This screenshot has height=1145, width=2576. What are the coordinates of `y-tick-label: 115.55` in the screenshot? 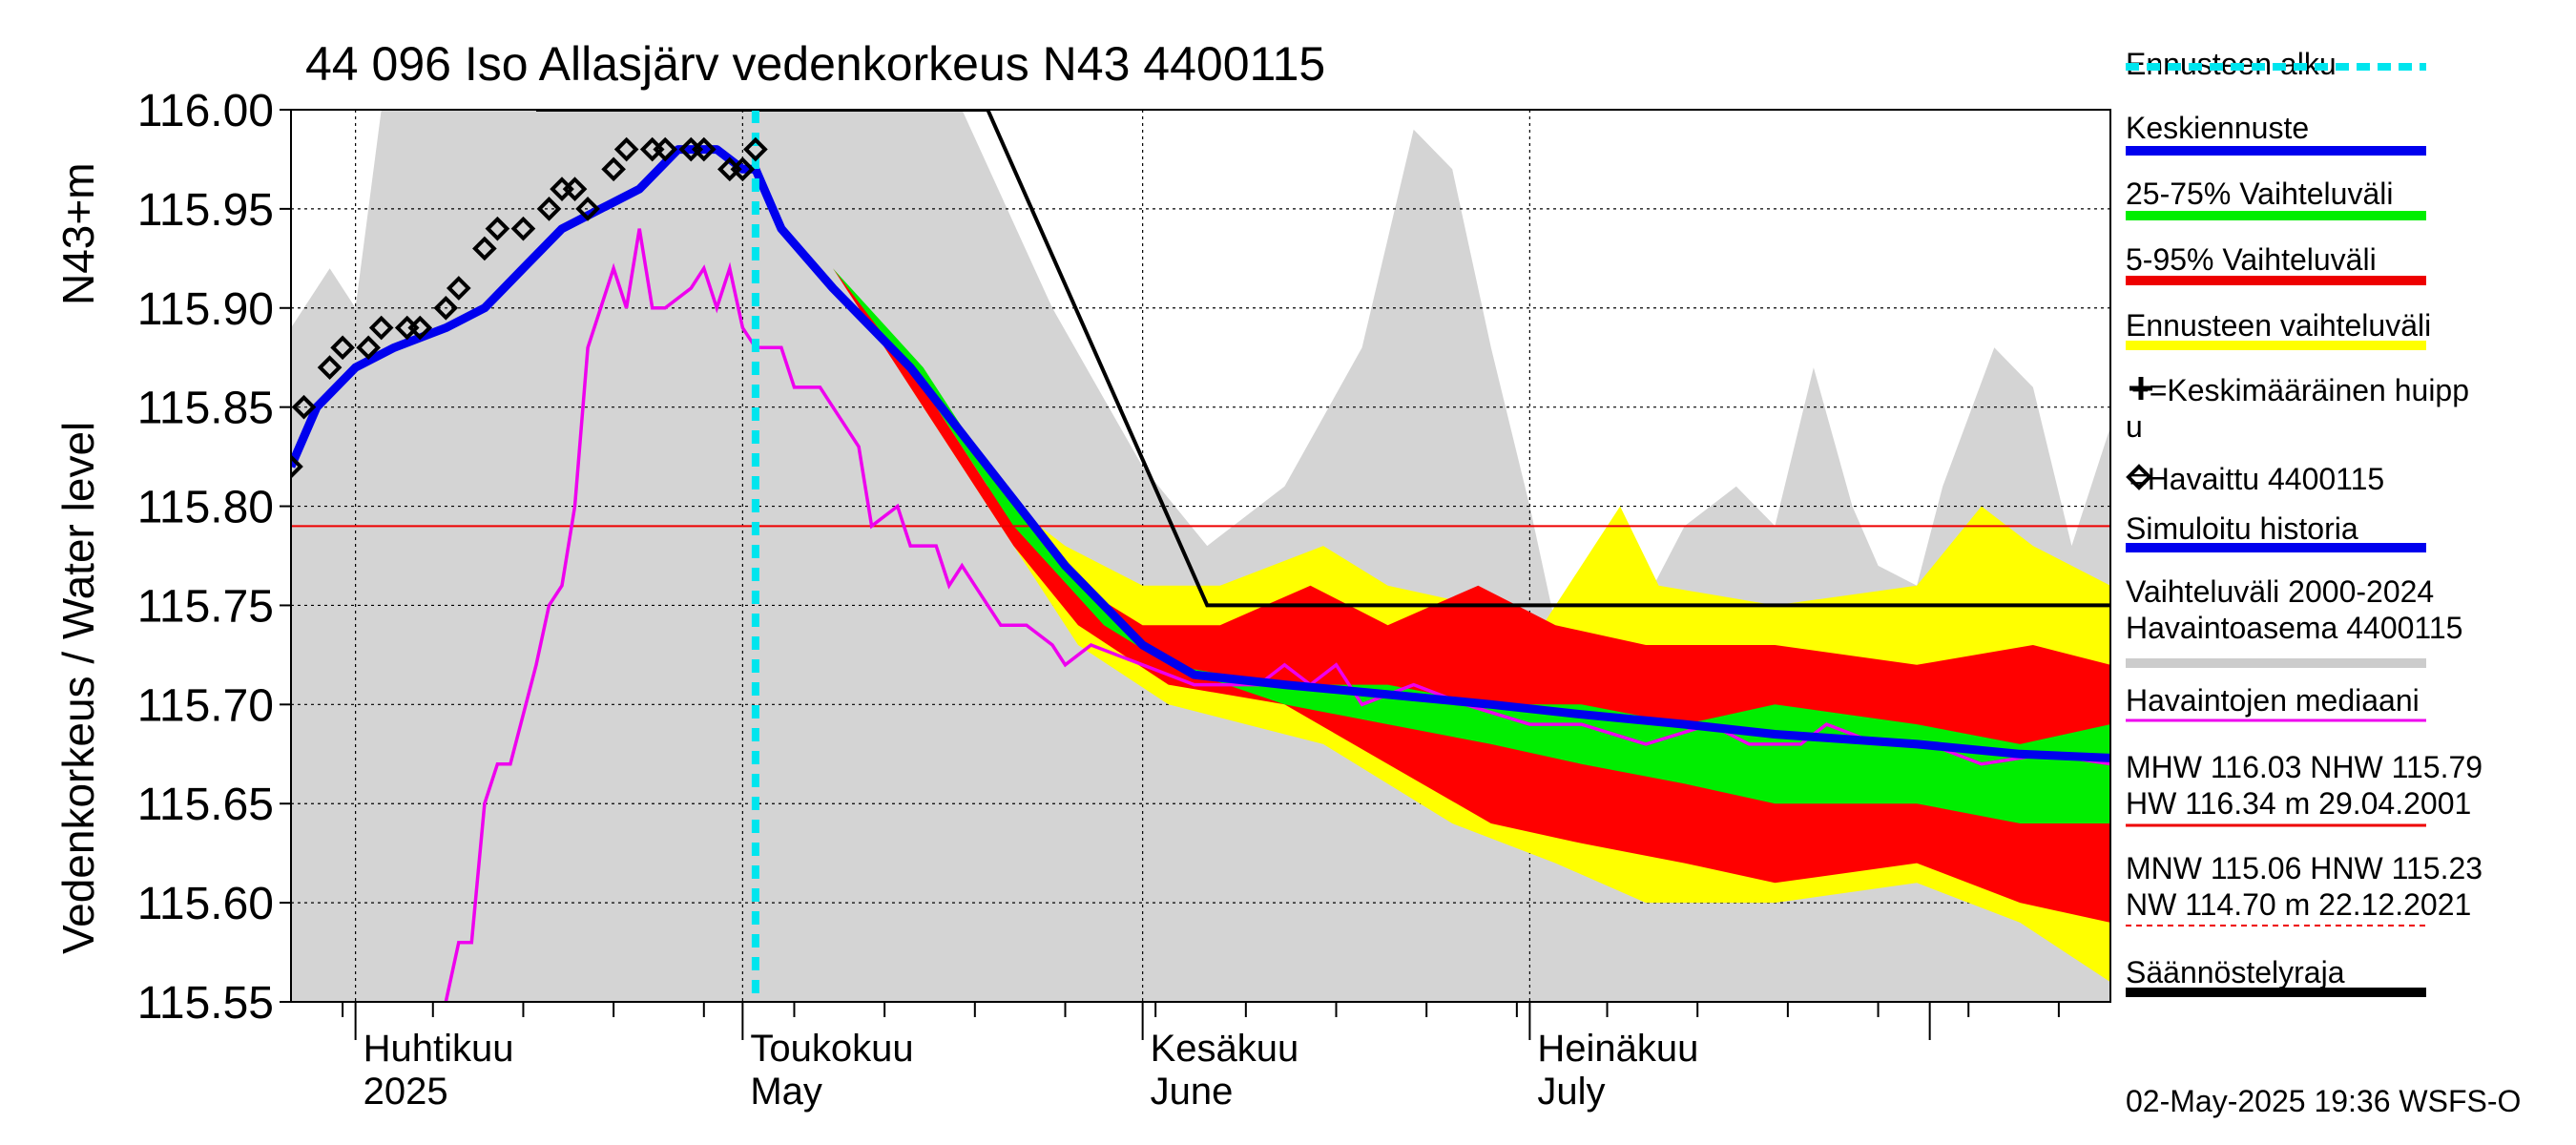 It's located at (205, 1004).